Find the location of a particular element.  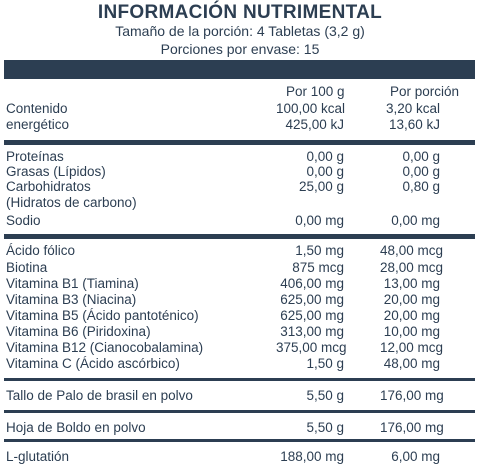

vitamin-row-per100: 1,50 g is located at coordinates (325, 363).